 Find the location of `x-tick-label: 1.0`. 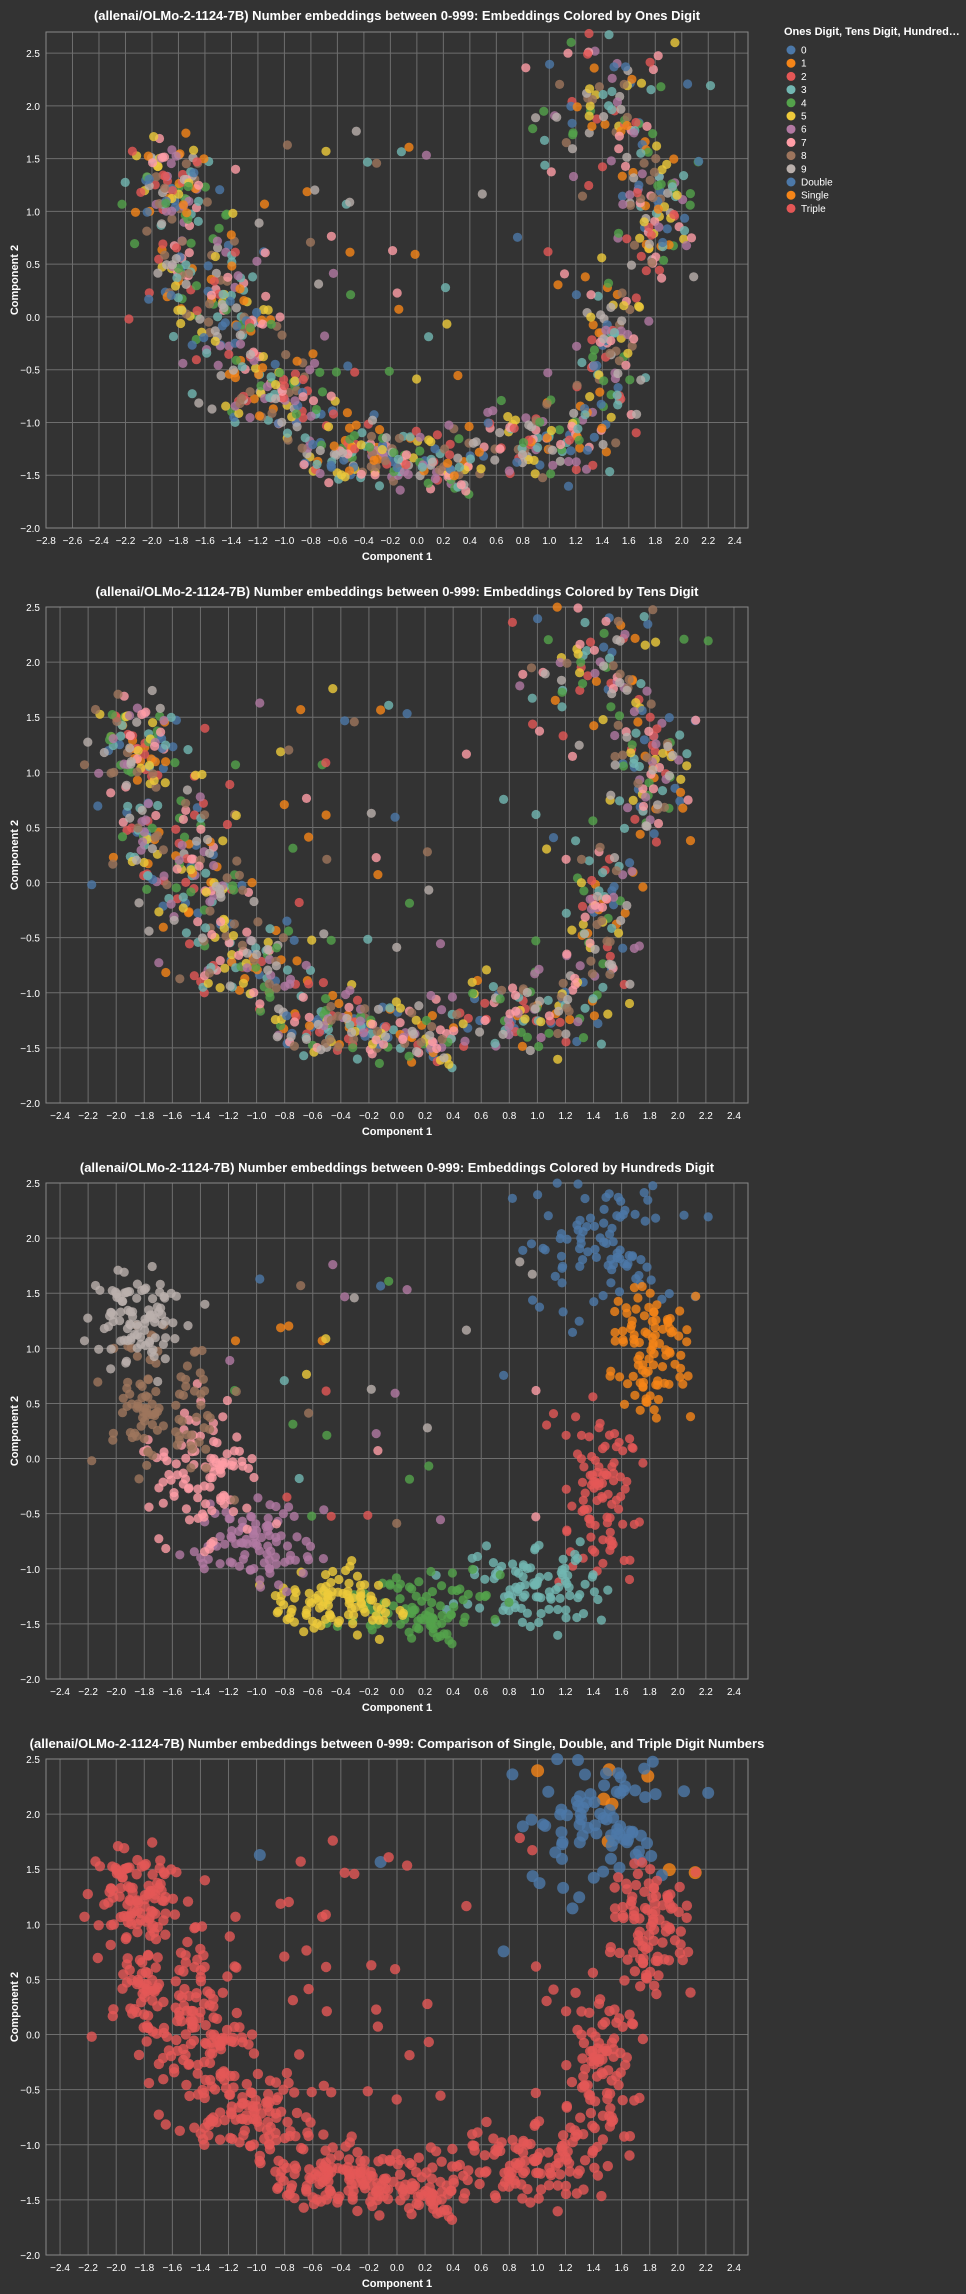

x-tick-label: 1.0 is located at coordinates (537, 2268).